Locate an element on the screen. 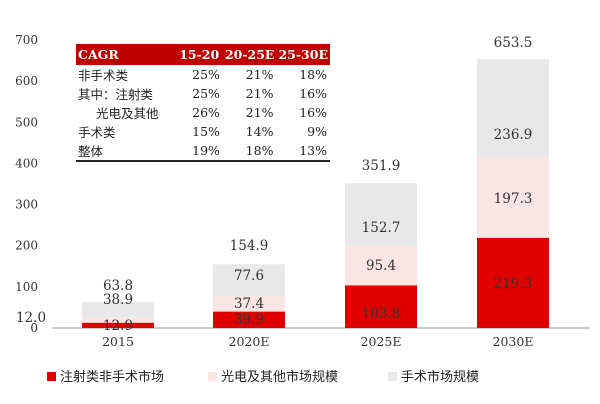 This screenshot has width=600, height=404. x-tick-label: 2025E is located at coordinates (381, 341).